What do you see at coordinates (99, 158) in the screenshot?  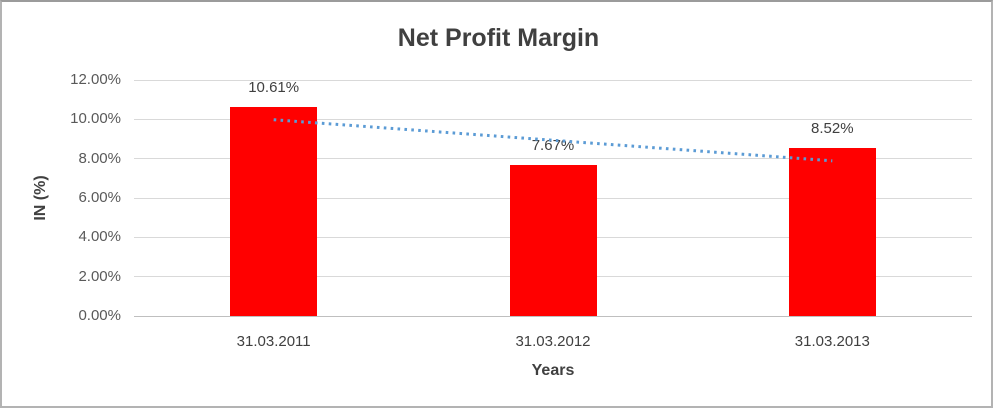 I see `y-tick-label: 8.00%` at bounding box center [99, 158].